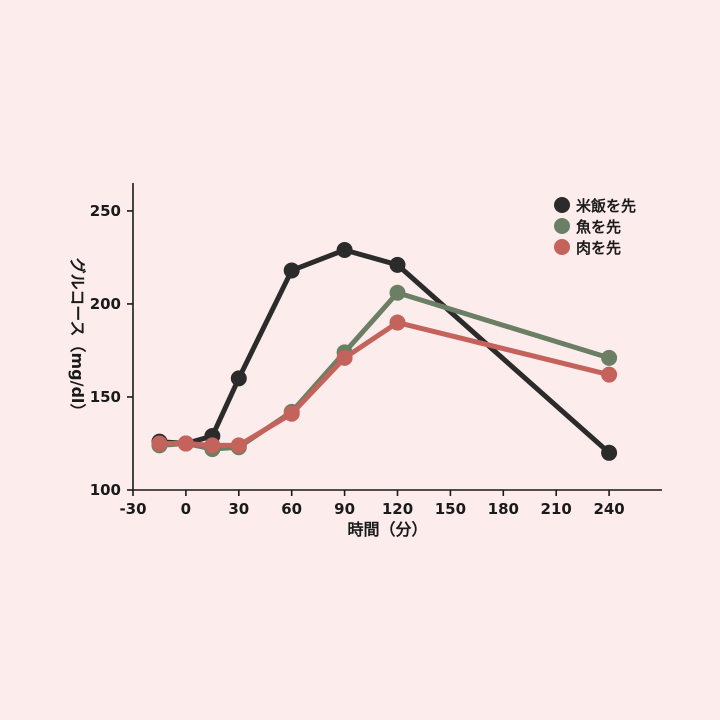 Image resolution: width=720 pixels, height=720 pixels. Describe the element at coordinates (291, 509) in the screenshot. I see `x-tick-label: 60` at that location.